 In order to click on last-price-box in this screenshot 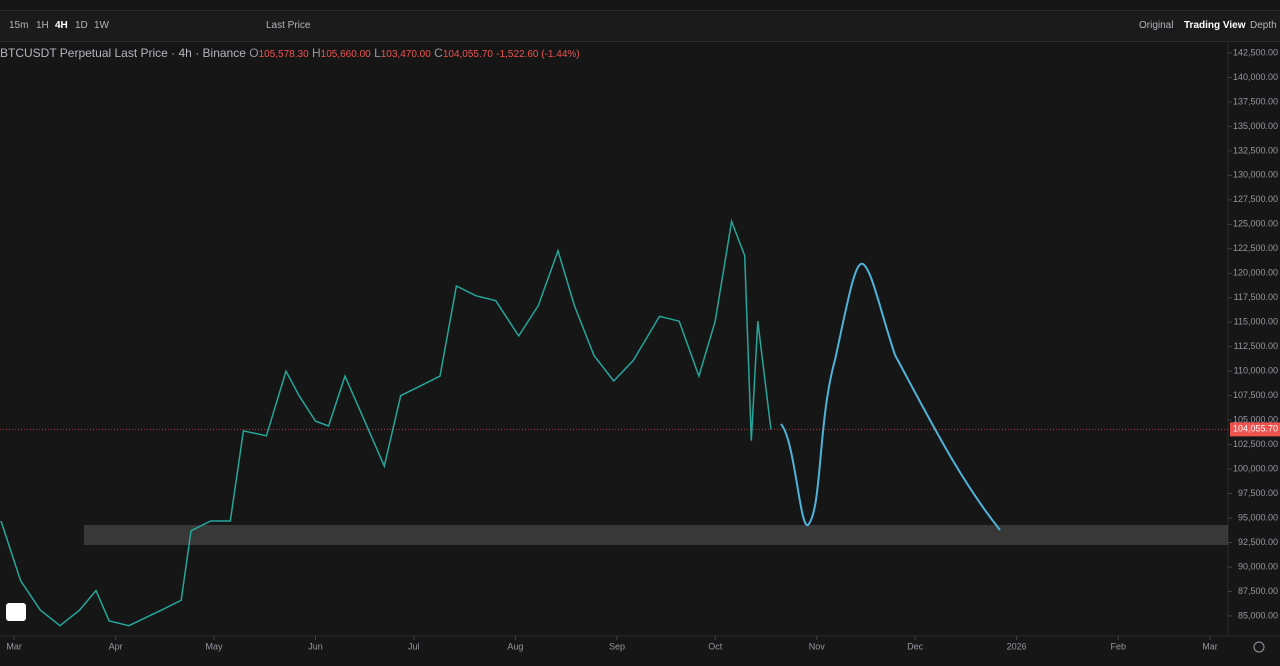, I will do `click(1255, 429)`.